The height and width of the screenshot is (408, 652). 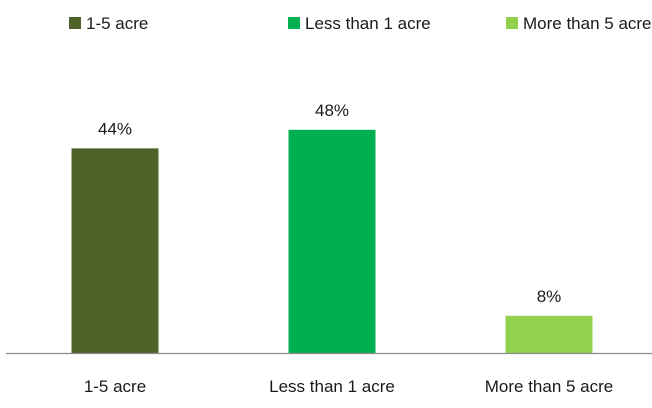 What do you see at coordinates (115, 386) in the screenshot?
I see `x-tick-label-1-5-acre: 1-5 acre` at bounding box center [115, 386].